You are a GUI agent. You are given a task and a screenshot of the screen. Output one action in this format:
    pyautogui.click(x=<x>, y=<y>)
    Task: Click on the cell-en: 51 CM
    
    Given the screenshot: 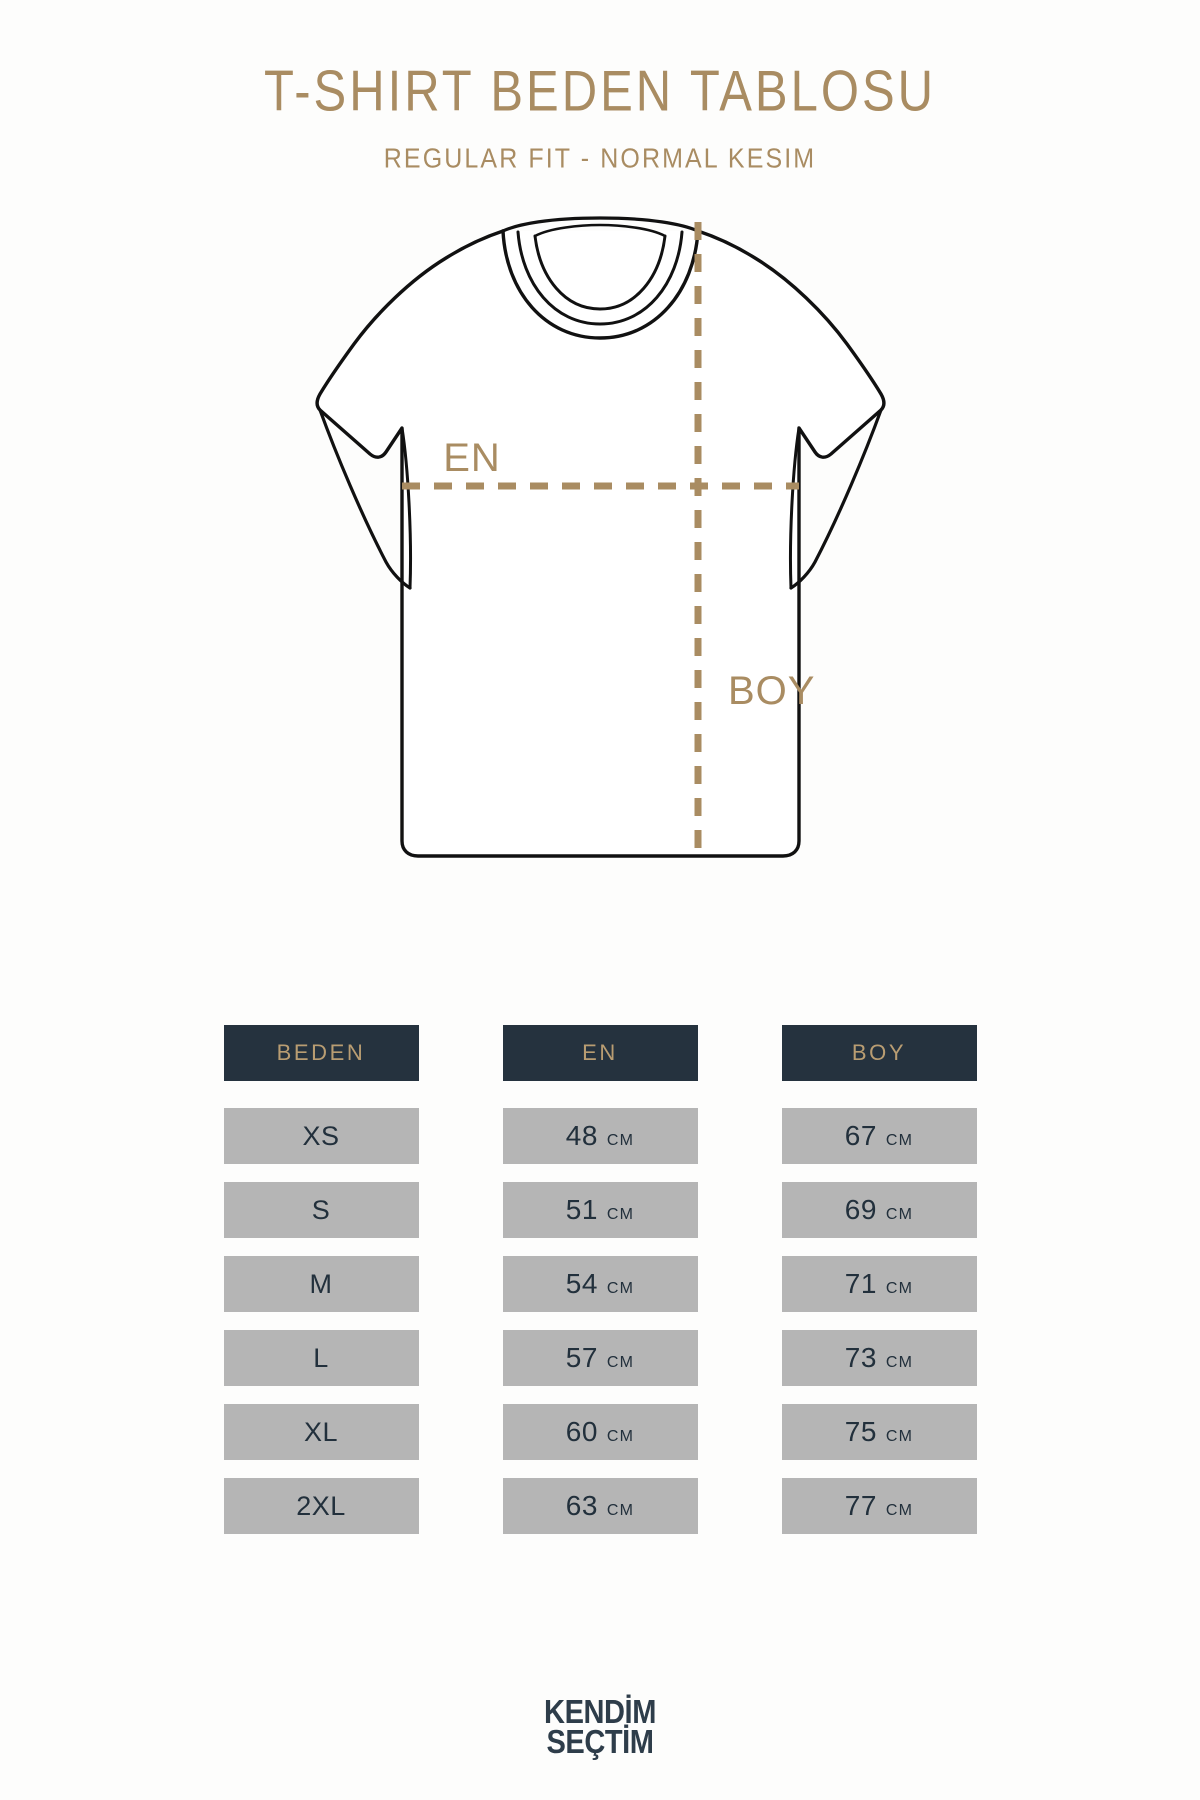 What is the action you would take?
    pyautogui.click(x=600, y=1210)
    